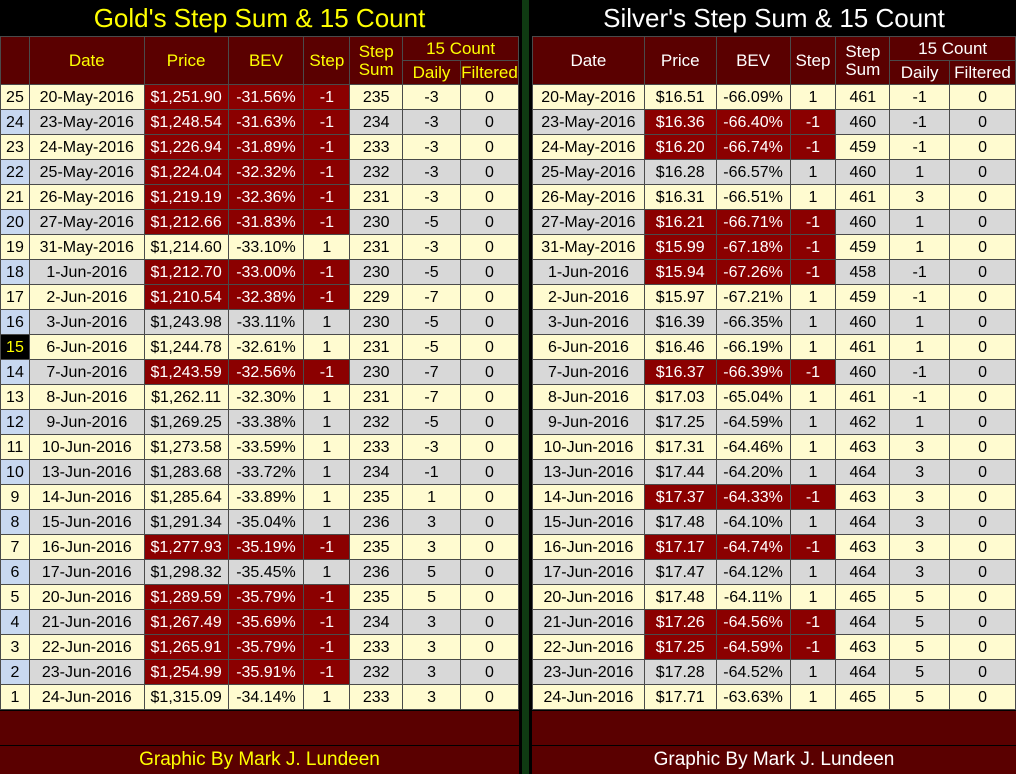  What do you see at coordinates (680, 572) in the screenshot?
I see `silver-price-cell: $17.47` at bounding box center [680, 572].